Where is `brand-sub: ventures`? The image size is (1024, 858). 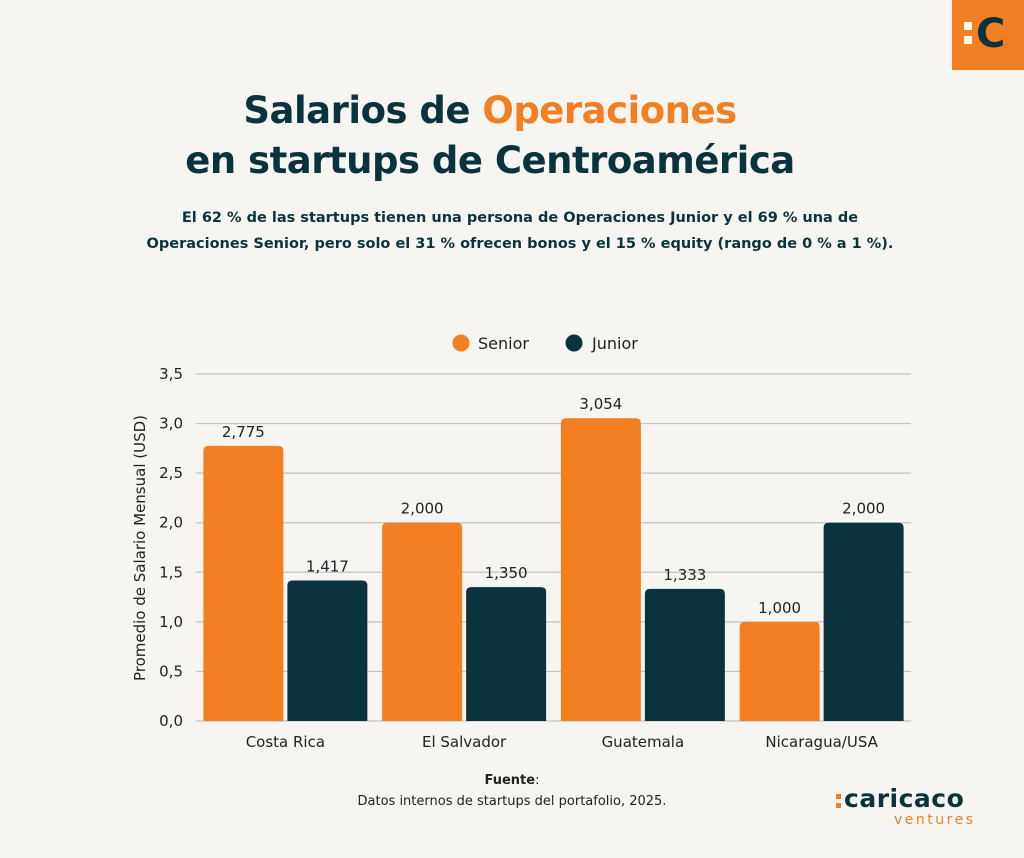 brand-sub: ventures is located at coordinates (935, 820).